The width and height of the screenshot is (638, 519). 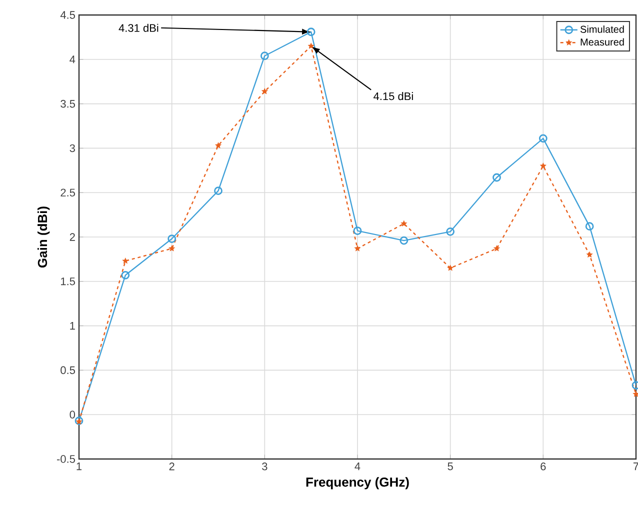 I want to click on y-tick-label: 2.5, so click(x=67, y=192).